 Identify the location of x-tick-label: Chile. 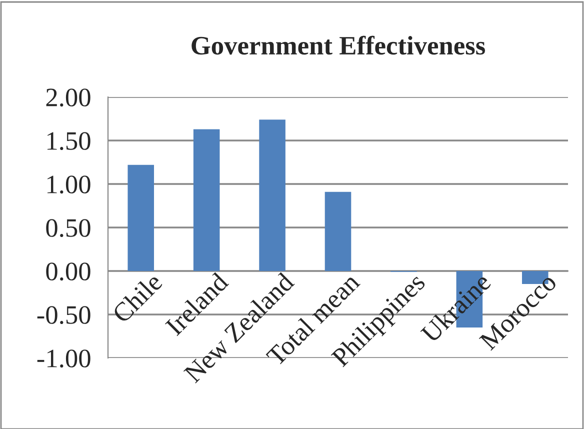
(137, 298).